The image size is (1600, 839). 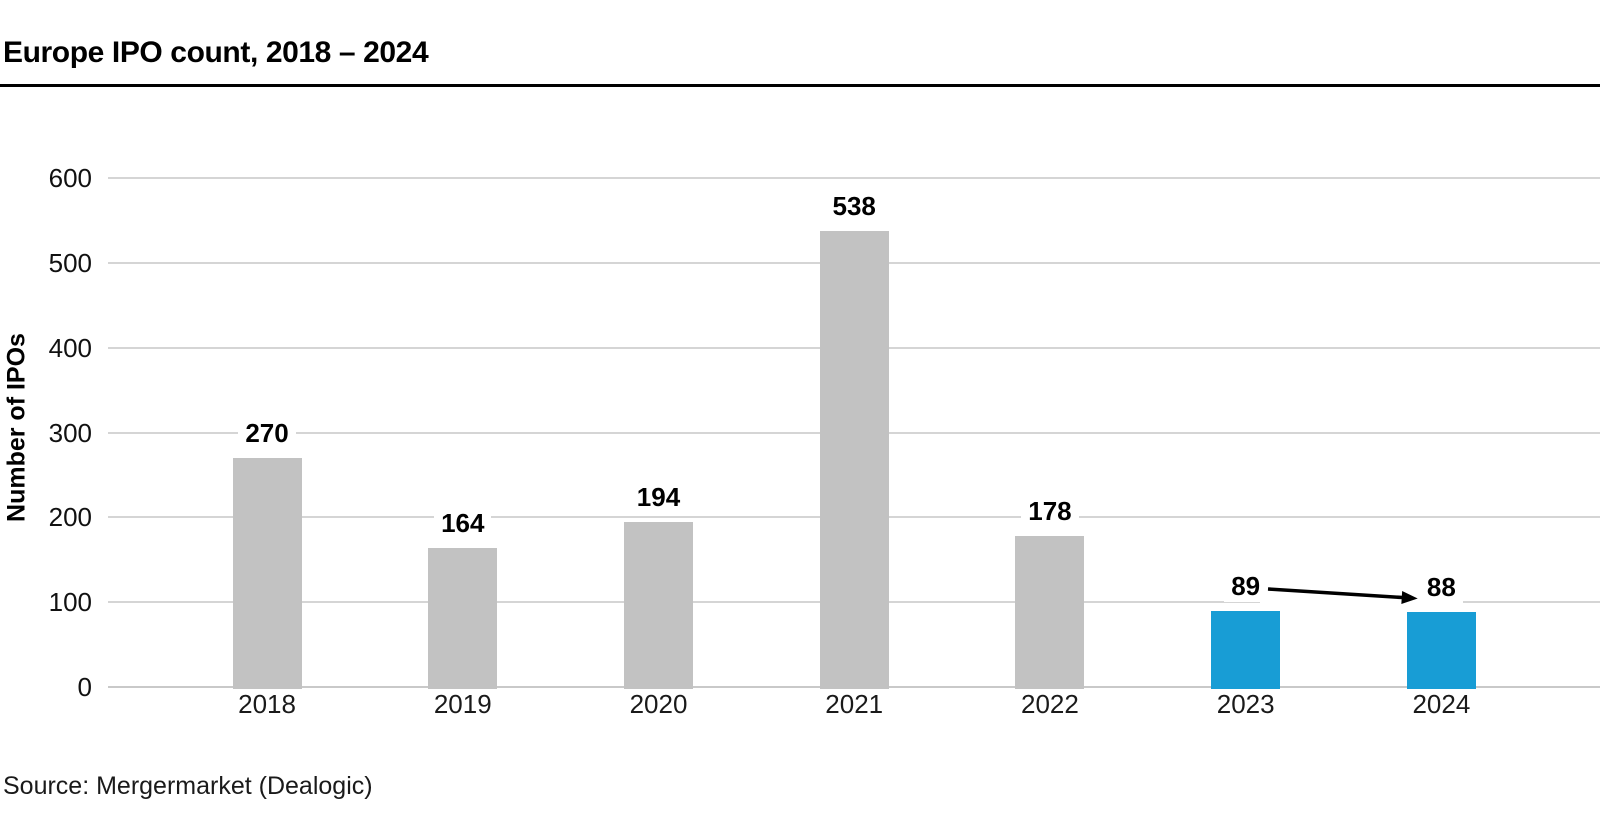 What do you see at coordinates (463, 618) in the screenshot?
I see `bar-2019` at bounding box center [463, 618].